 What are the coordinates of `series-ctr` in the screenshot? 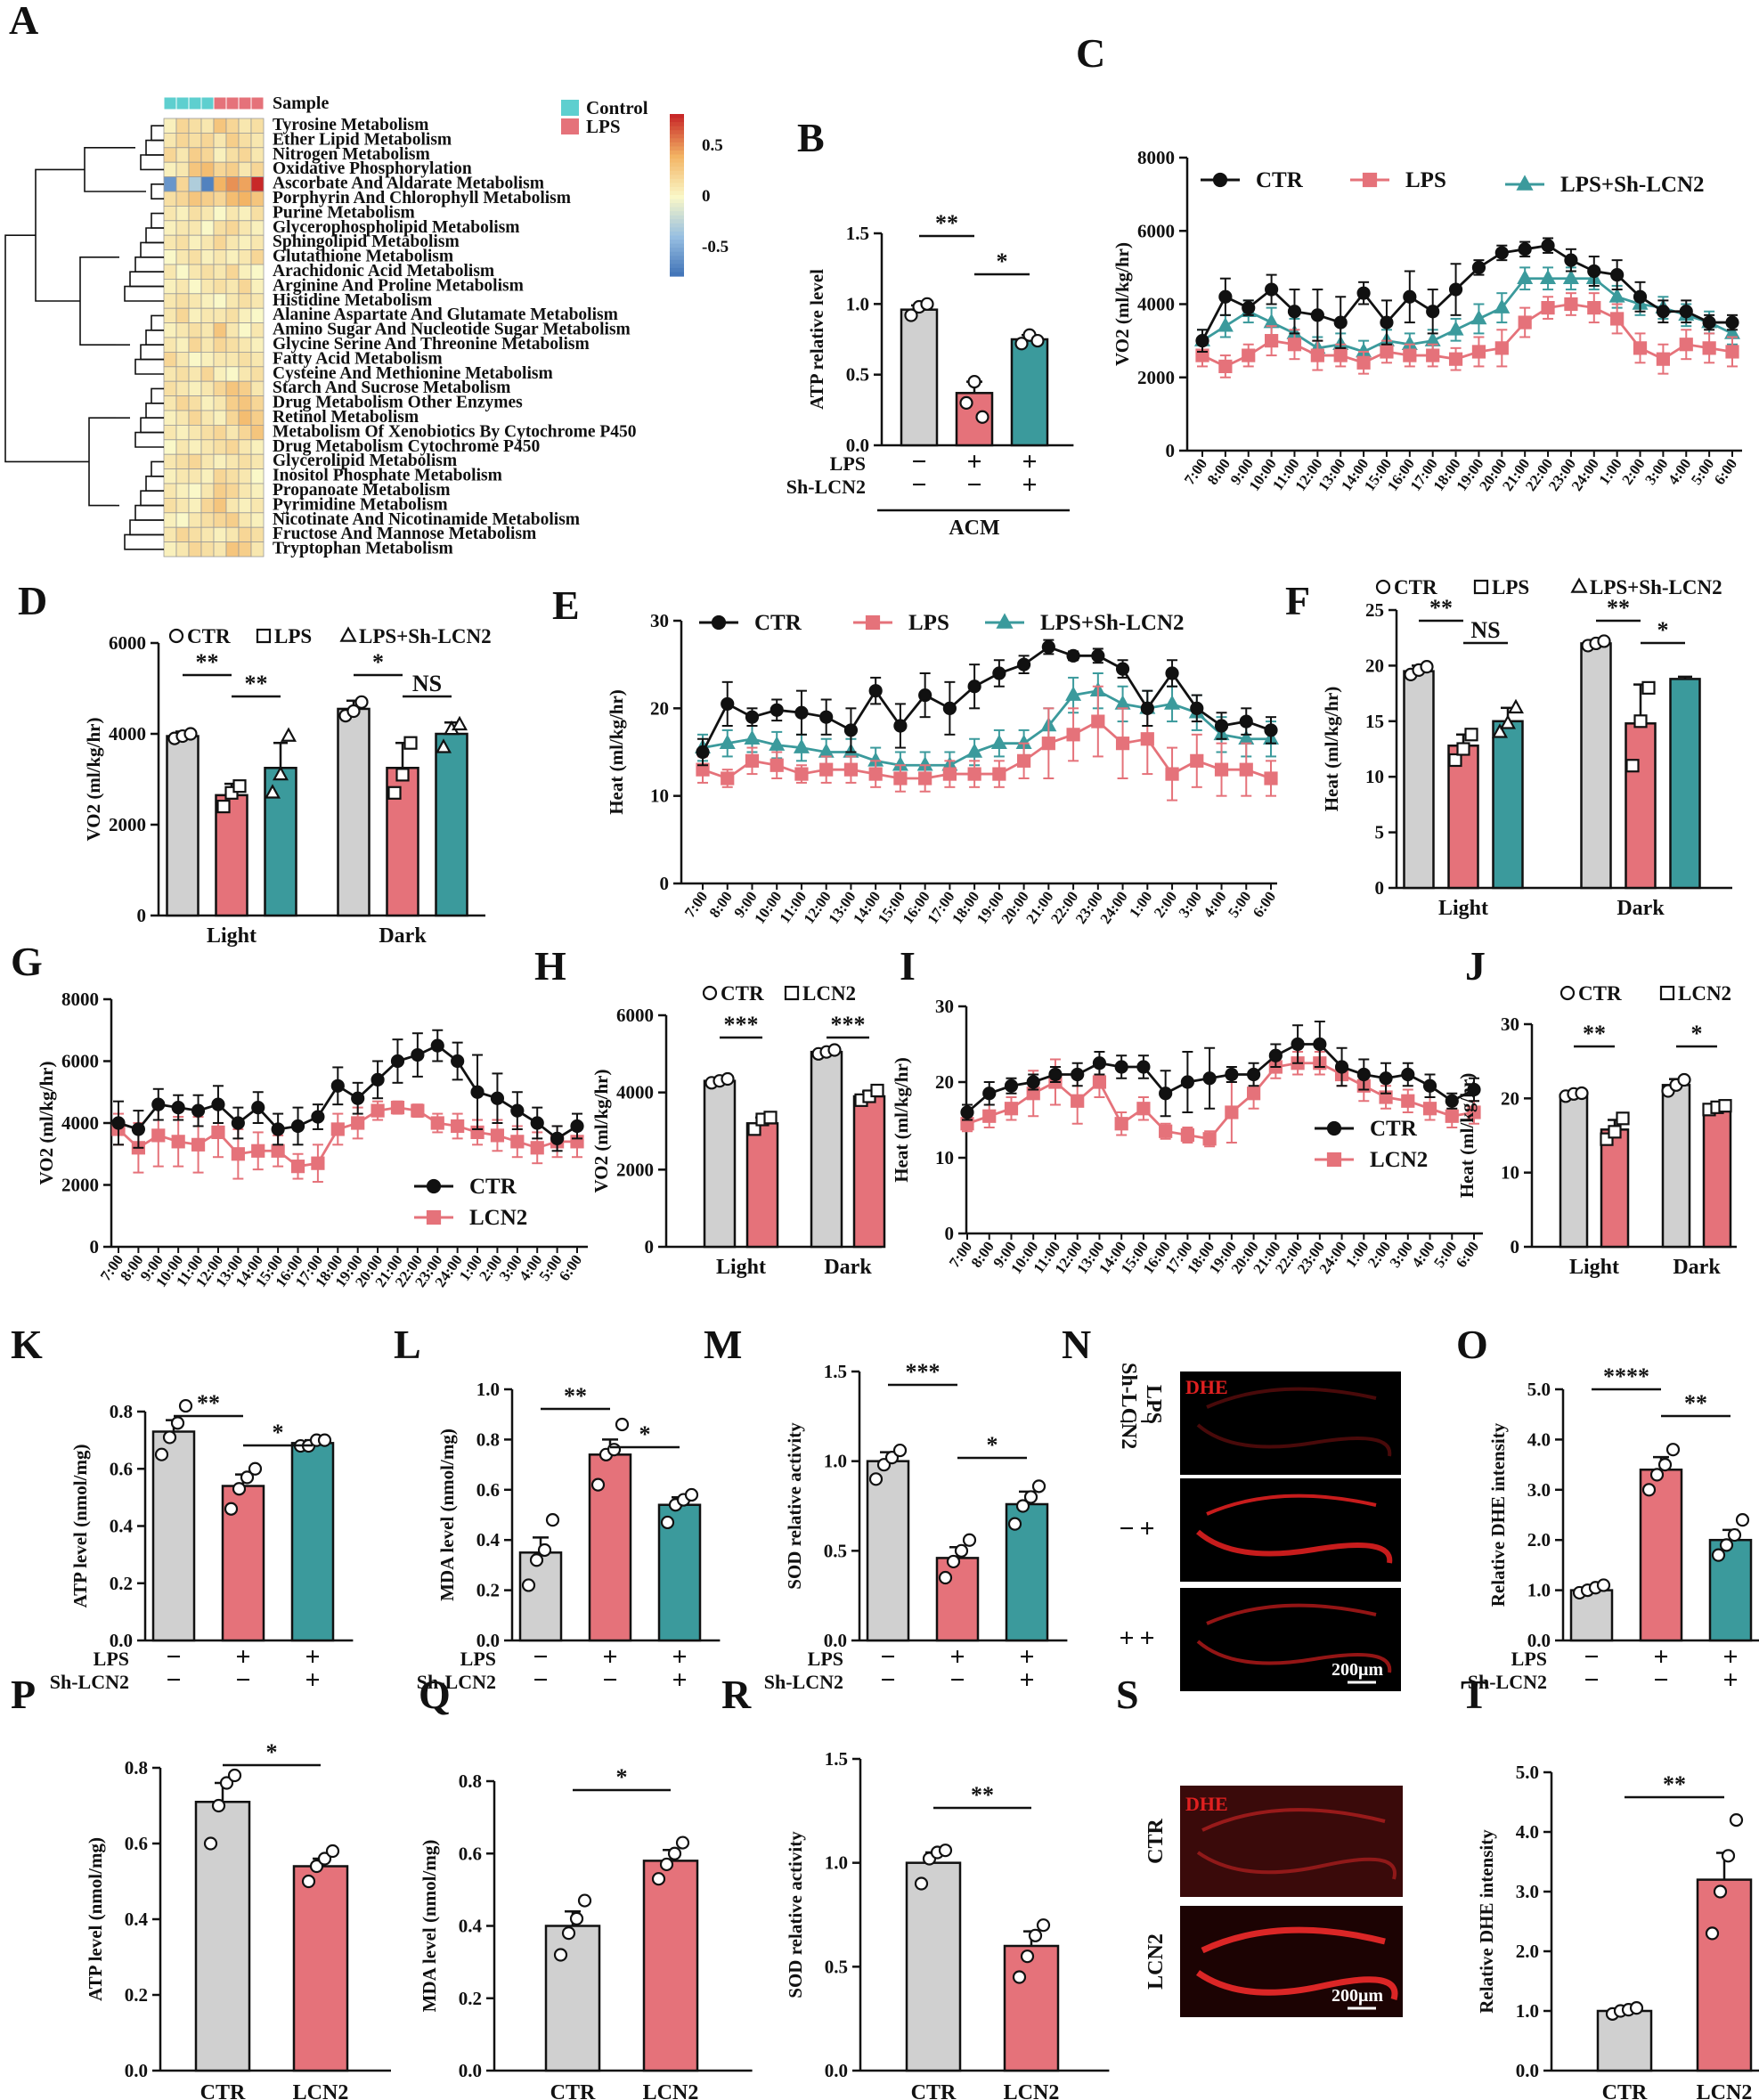 It's located at (987, 703).